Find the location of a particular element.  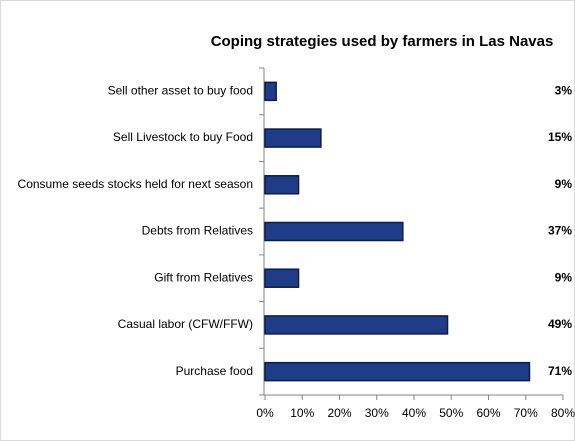

x-tick-label: 30% is located at coordinates (377, 413).